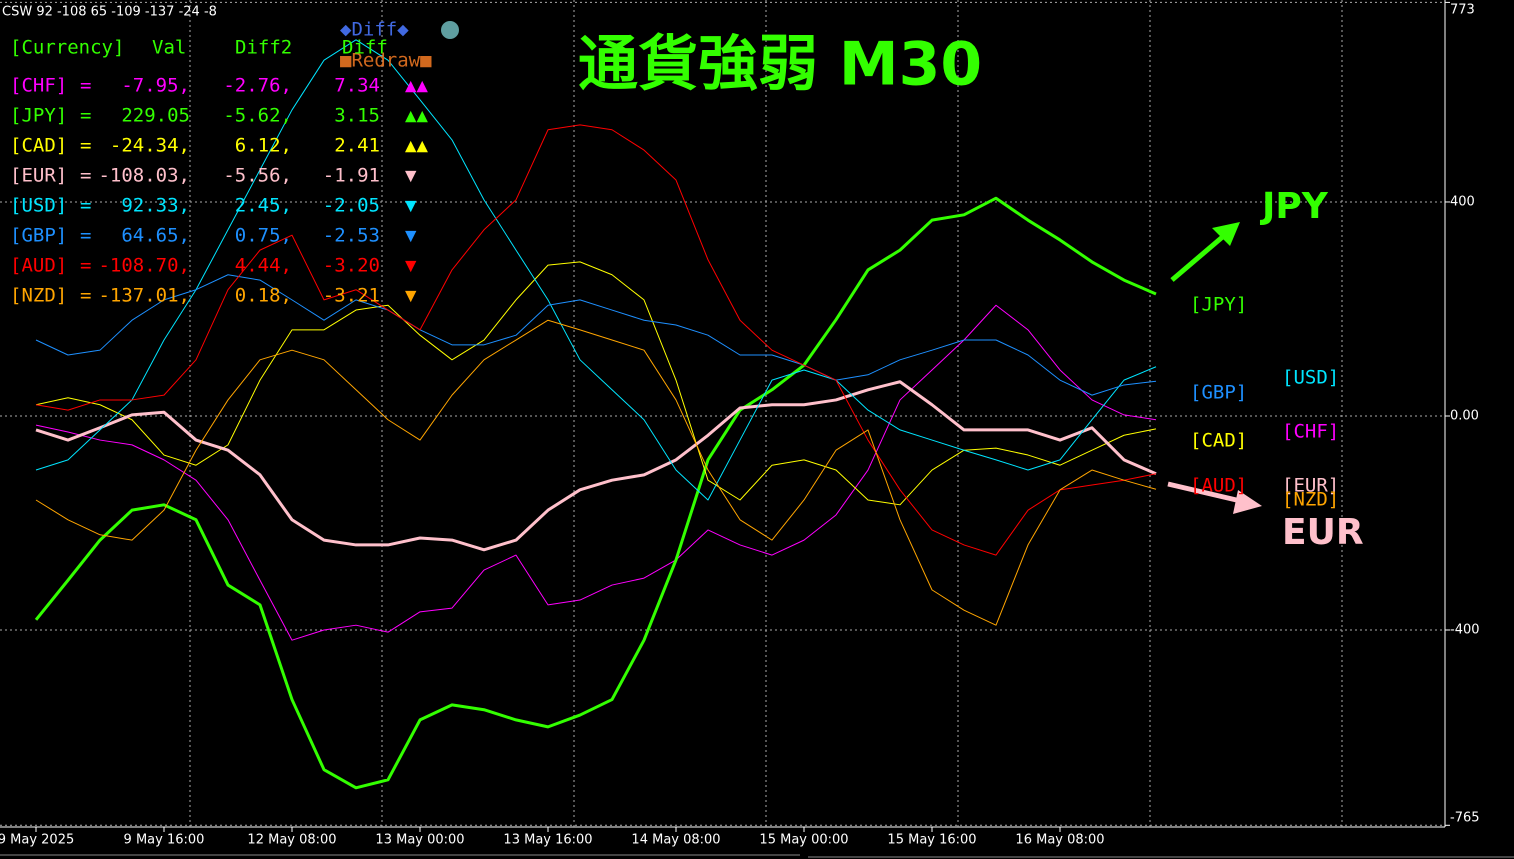 The width and height of the screenshot is (1514, 859). Describe the element at coordinates (803, 840) in the screenshot. I see `x-tick-label: 15 May 00:00` at that location.